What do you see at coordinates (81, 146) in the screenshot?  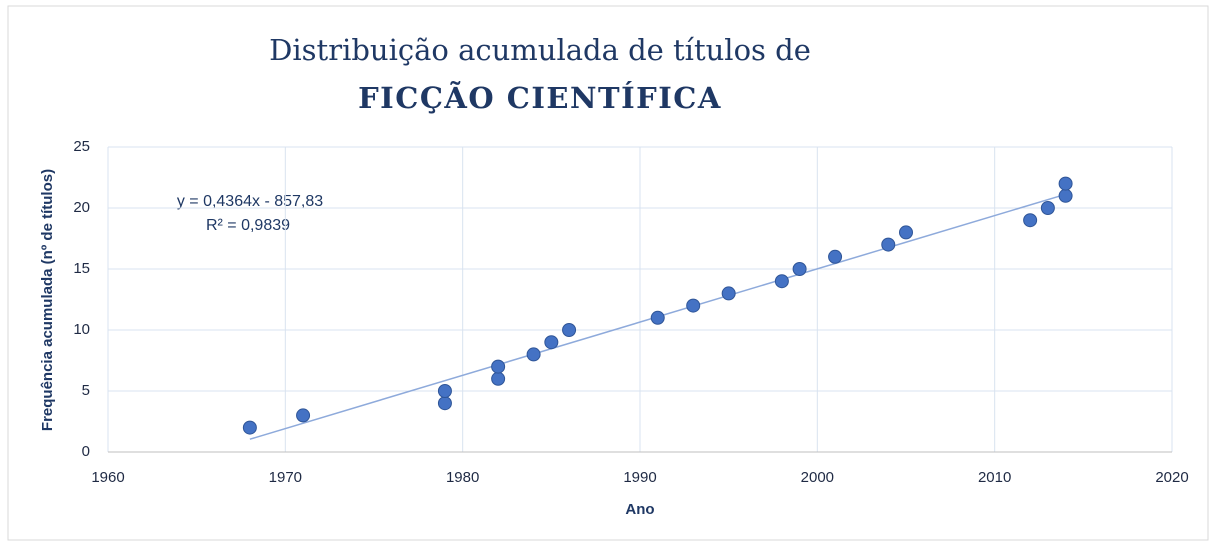 I see `y-tick-label: 25` at bounding box center [81, 146].